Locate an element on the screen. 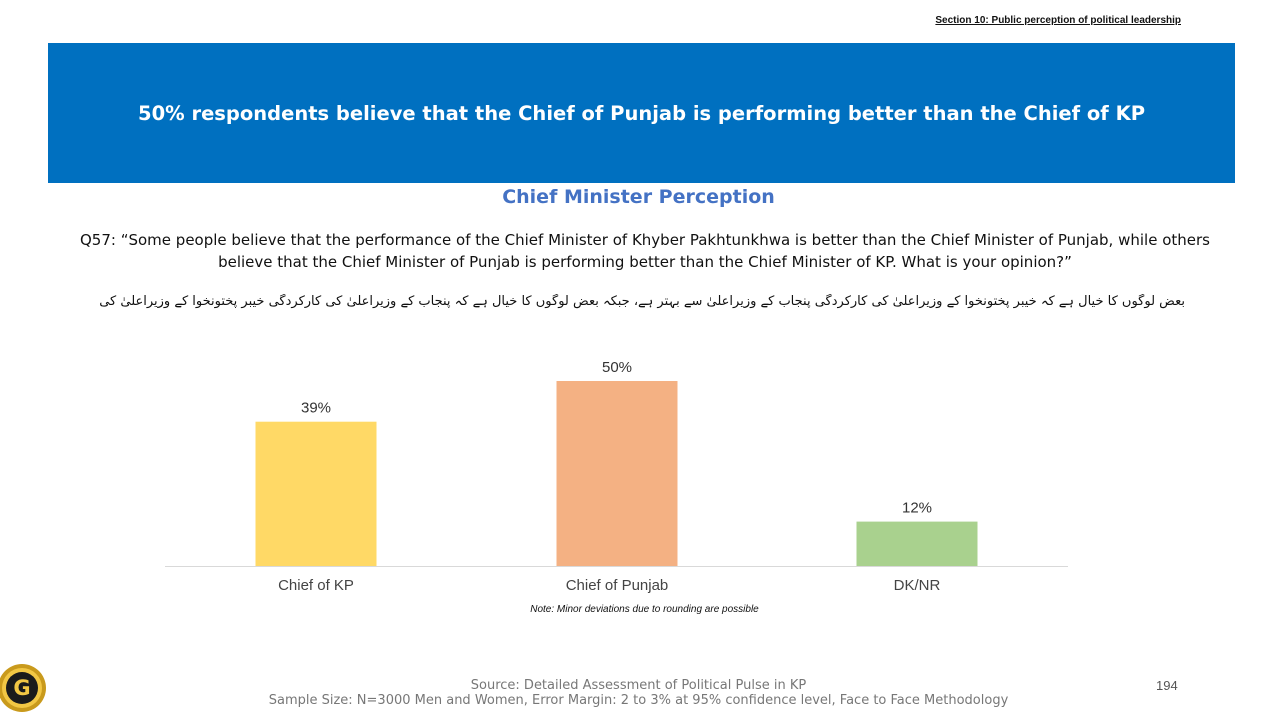 The width and height of the screenshot is (1277, 716). page-number: 194 is located at coordinates (1167, 685).